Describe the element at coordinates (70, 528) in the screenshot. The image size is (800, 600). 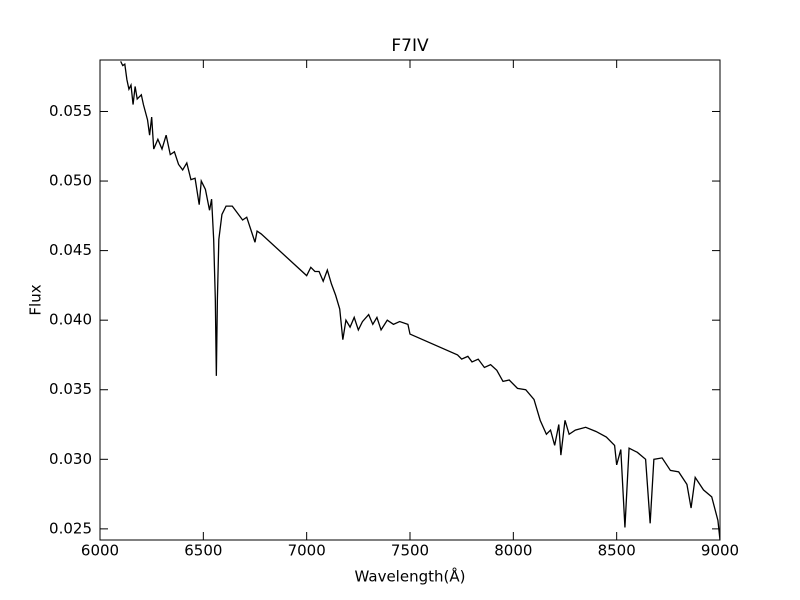
I see `y-tick-label: 0.025` at that location.